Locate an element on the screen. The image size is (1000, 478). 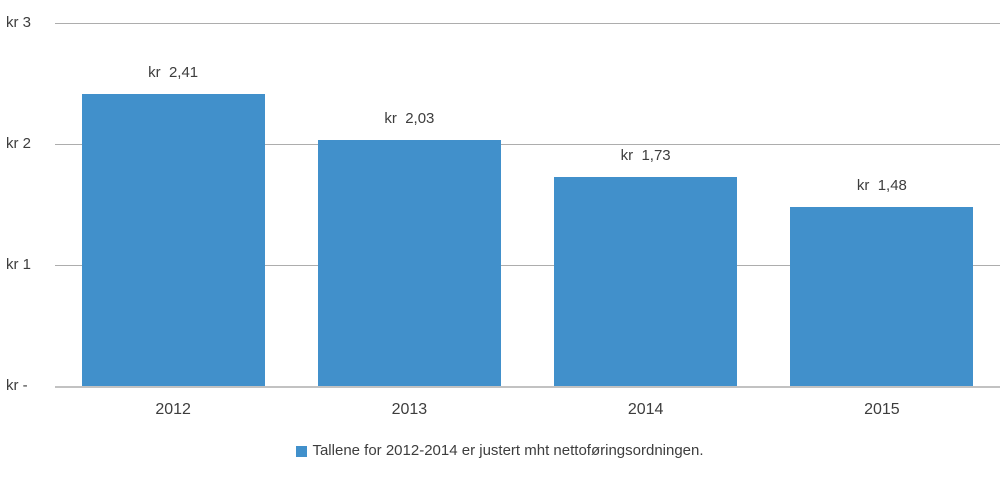
y-tick-label-1: kr 1 is located at coordinates (19, 264).